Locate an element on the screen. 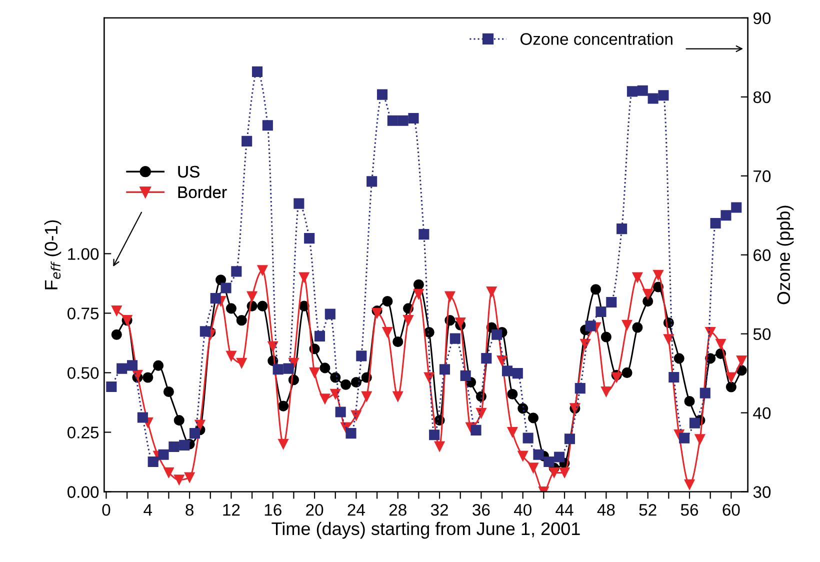 This screenshot has width=820, height=562. legend-label: US is located at coordinates (189, 172).